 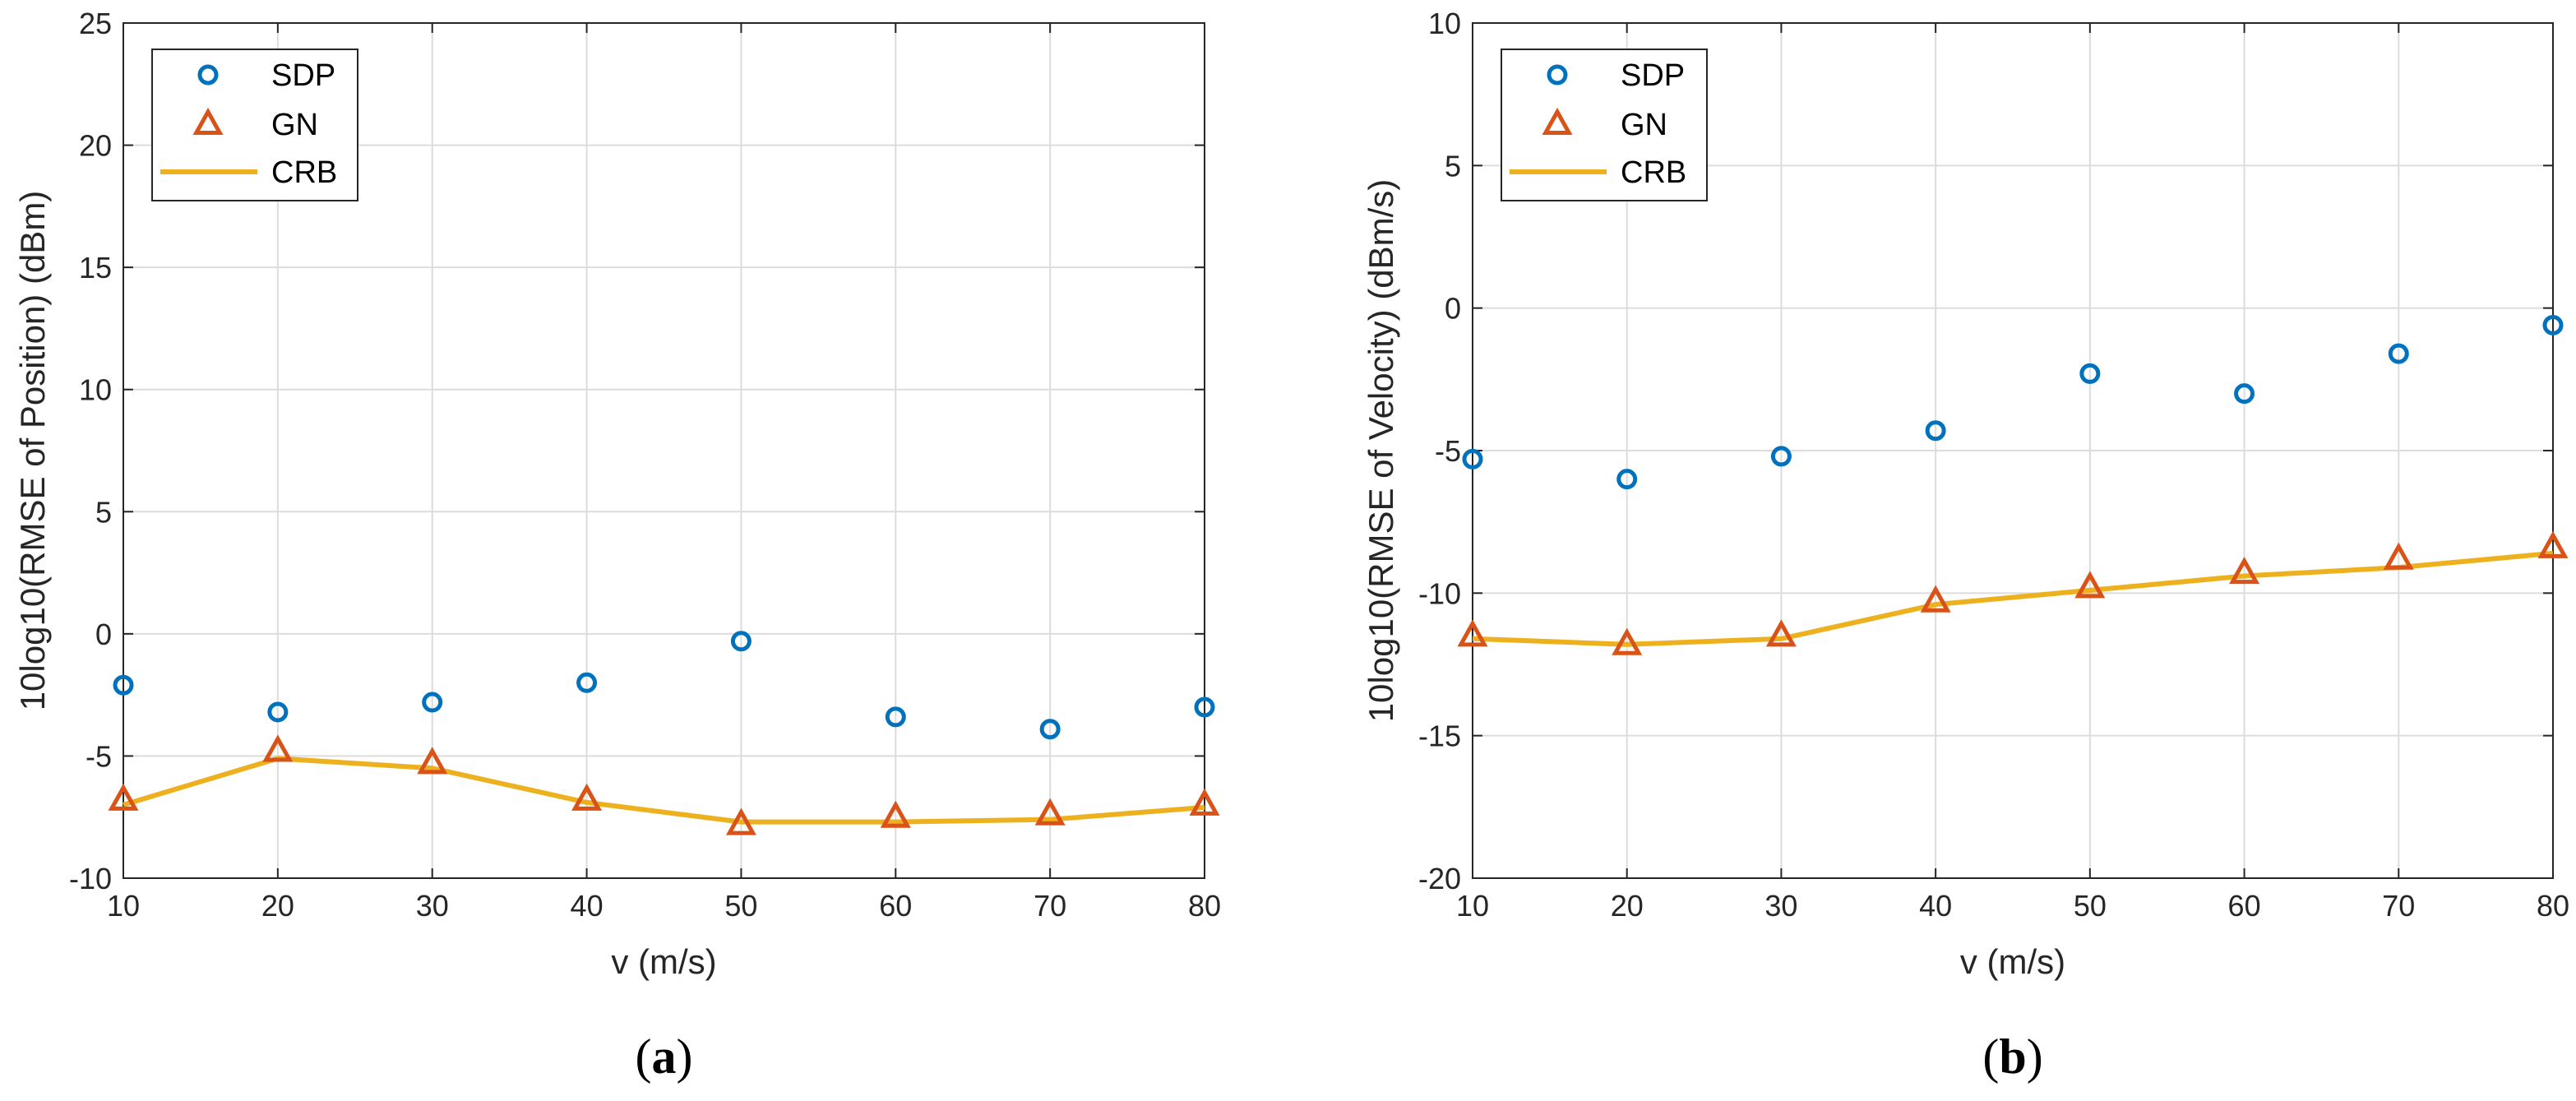 What do you see at coordinates (95, 24) in the screenshot?
I see `y-tick-label: 25` at bounding box center [95, 24].